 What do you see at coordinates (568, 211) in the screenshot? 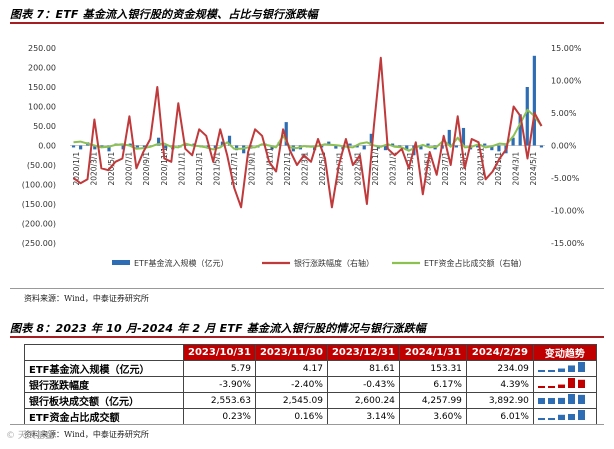
I see `right-tick-label: -10.00%` at bounding box center [568, 211].